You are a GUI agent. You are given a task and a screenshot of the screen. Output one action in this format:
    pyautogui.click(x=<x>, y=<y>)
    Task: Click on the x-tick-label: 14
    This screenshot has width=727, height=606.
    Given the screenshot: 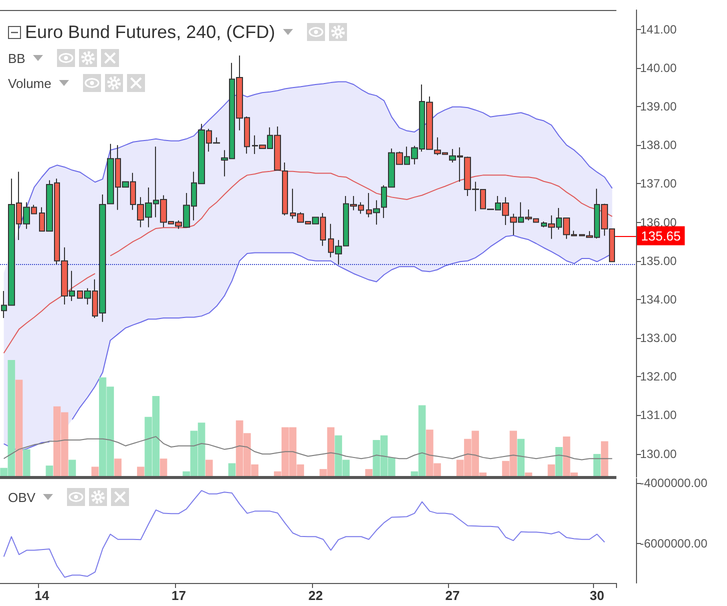 What is the action you would take?
    pyautogui.click(x=42, y=595)
    